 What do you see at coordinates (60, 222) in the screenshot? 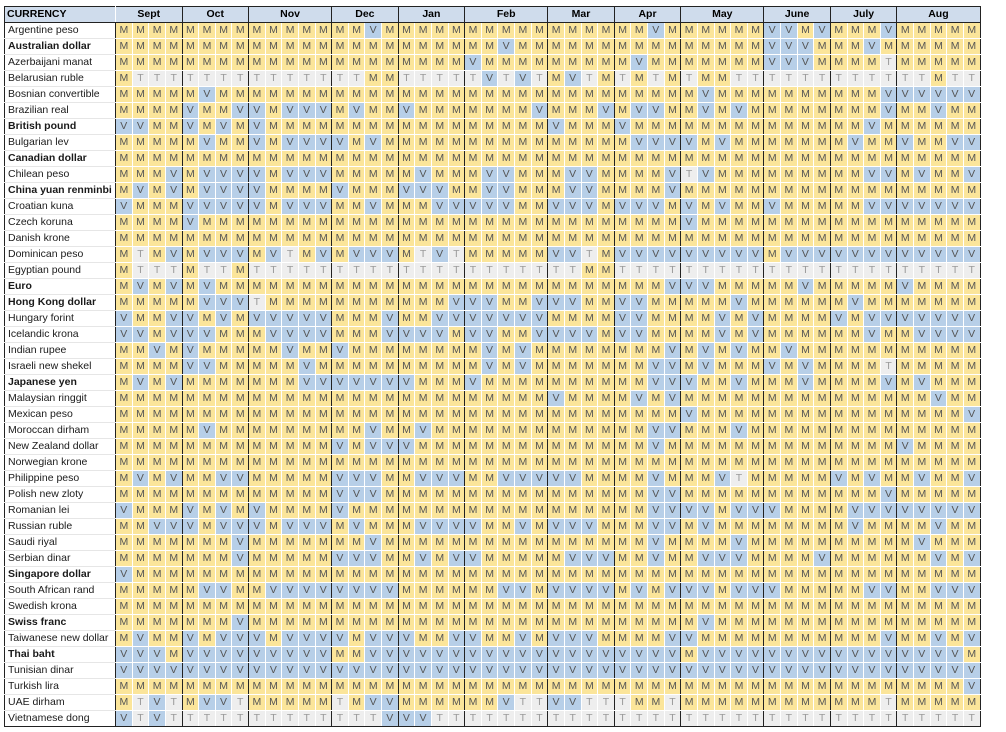
I see `currency-name: Czech koruna` at bounding box center [60, 222].